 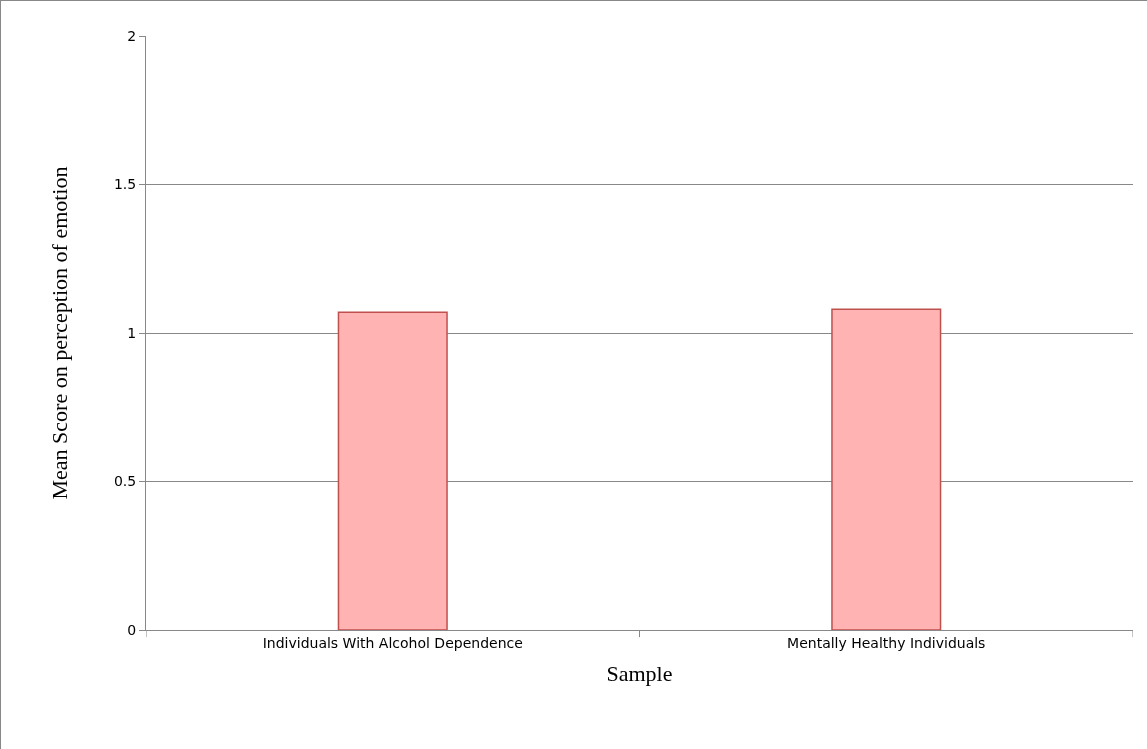 I want to click on y-tick-label: 1, so click(x=132, y=332).